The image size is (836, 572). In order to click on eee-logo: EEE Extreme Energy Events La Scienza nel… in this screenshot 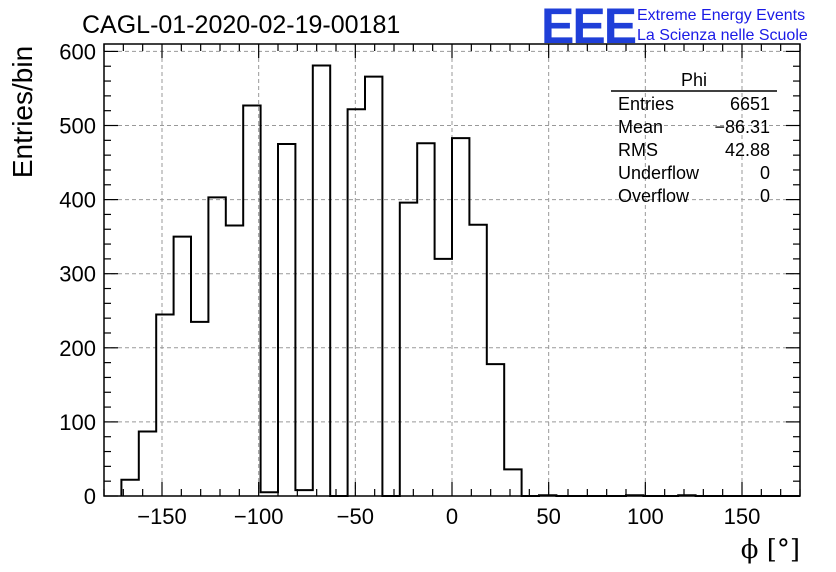, I will do `click(674, 27)`.